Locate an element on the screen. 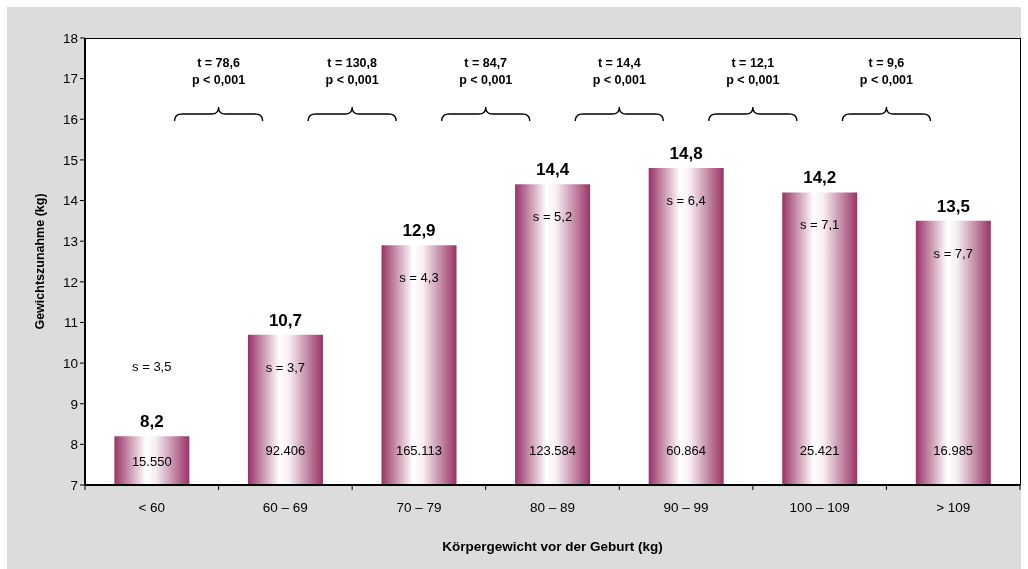  data-label: 13,5 is located at coordinates (953, 206).